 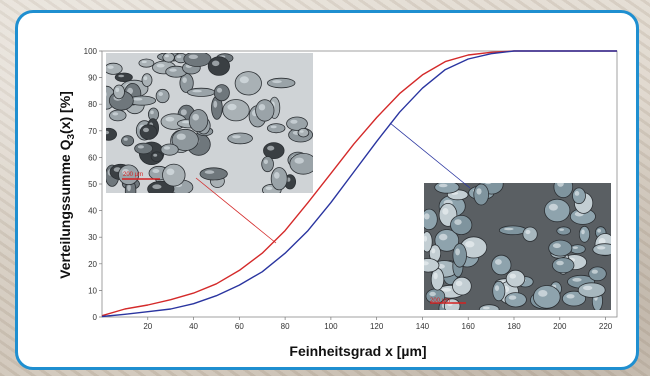 What do you see at coordinates (92, 184) in the screenshot?
I see `y-tick-label: 50` at bounding box center [92, 184].